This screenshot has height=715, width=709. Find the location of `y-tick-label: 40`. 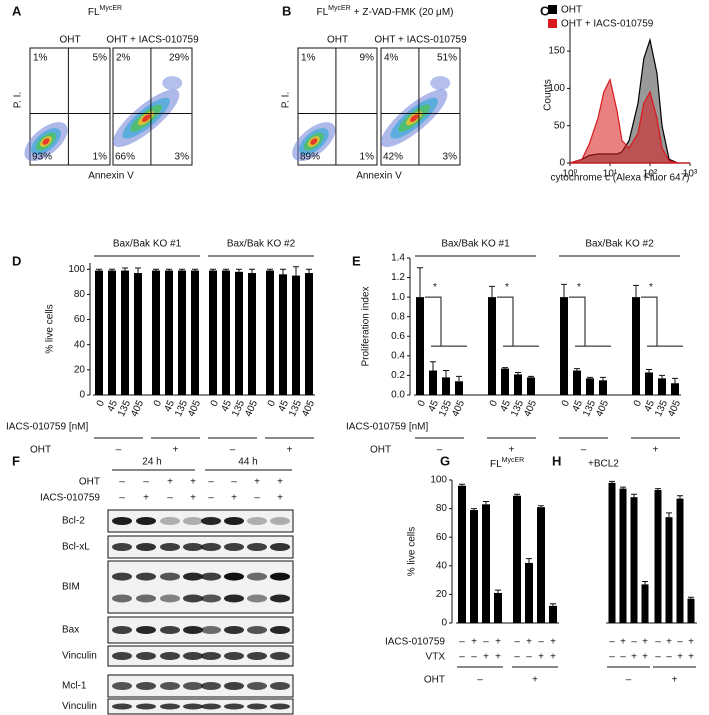

y-tick-label: 40 is located at coordinates (80, 344).